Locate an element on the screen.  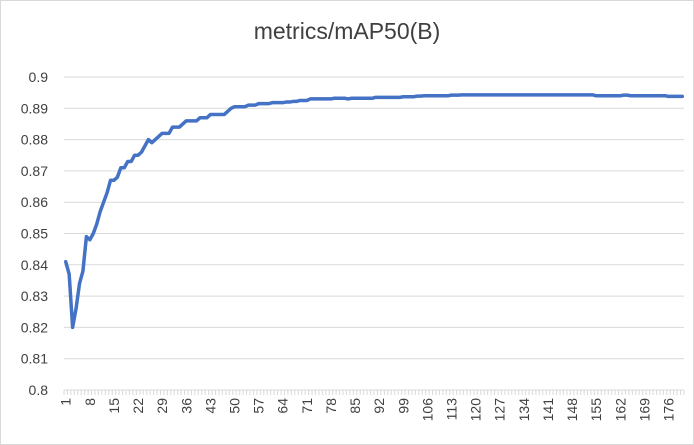
x-tick-label: 57 is located at coordinates (259, 406).